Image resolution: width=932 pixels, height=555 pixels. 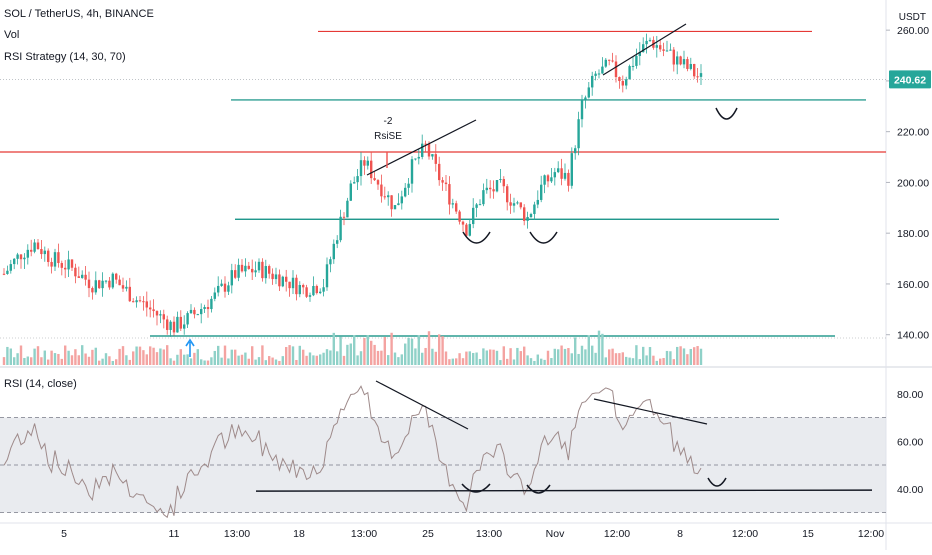 I want to click on signal-count: -2, so click(x=388, y=121).